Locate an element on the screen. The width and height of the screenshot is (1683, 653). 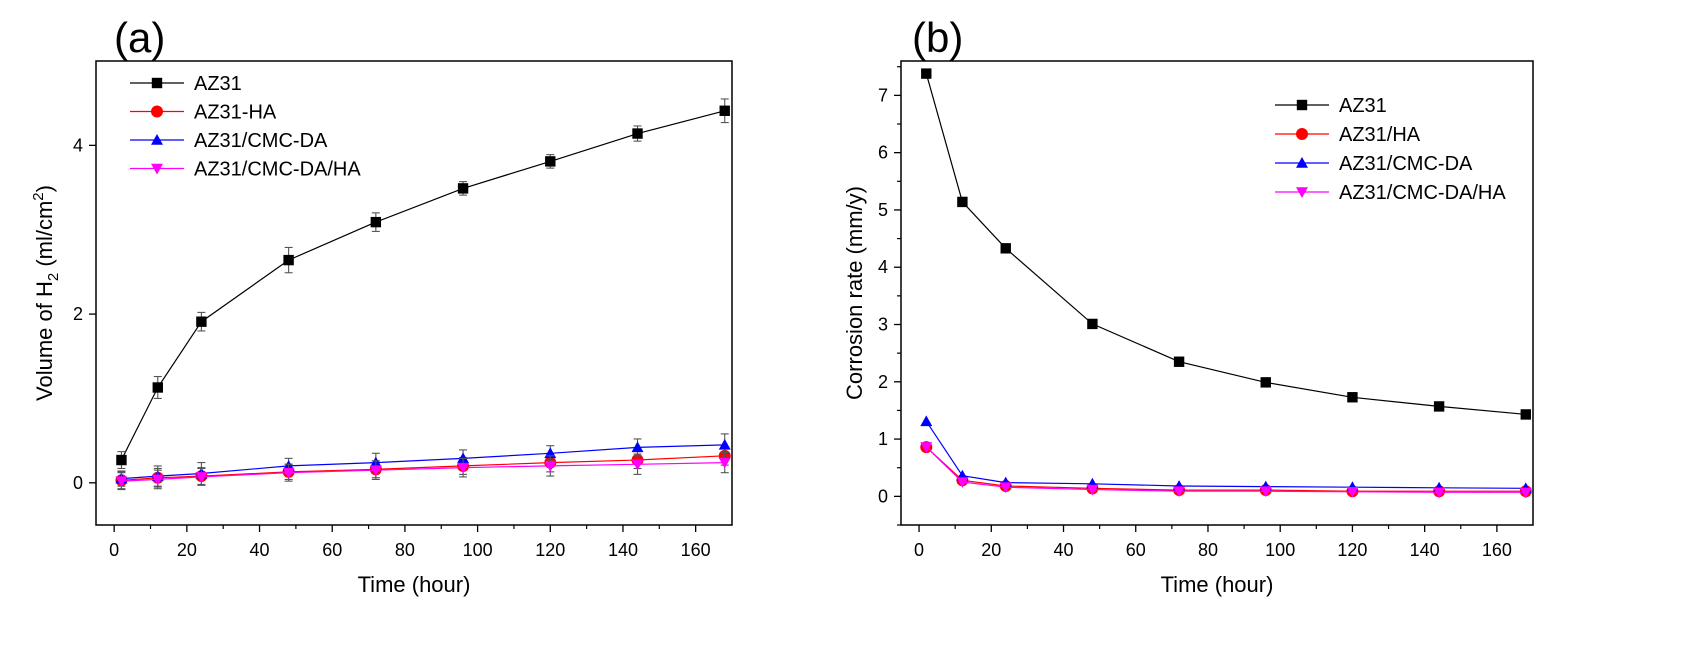
legend: AZ31 AZ31-HA AZ31/CMC-DA AZ31/CMC-DA/HA is located at coordinates (245, 127).